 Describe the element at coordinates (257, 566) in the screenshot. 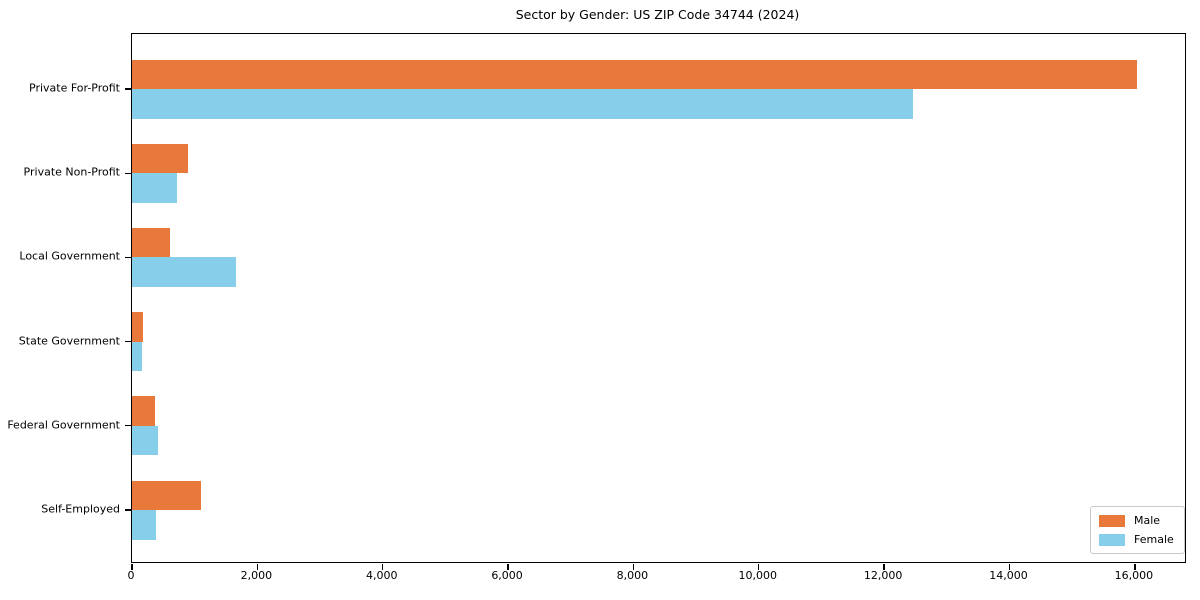

I see `x-tick-2,000` at that location.